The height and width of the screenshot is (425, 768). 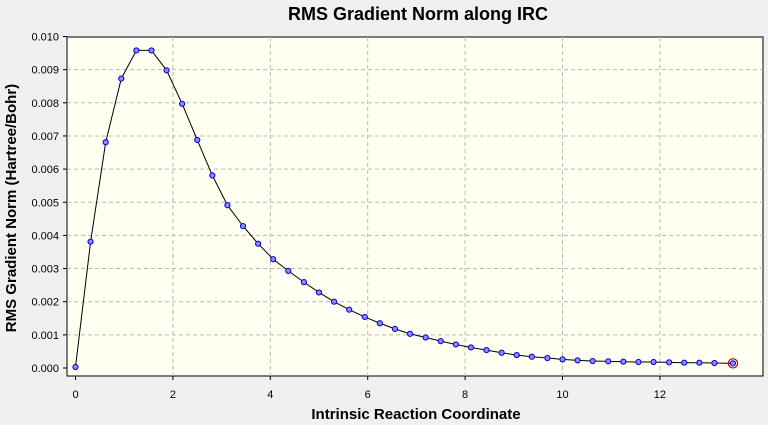 What do you see at coordinates (11, 208) in the screenshot?
I see `y-axis-label: RMS Gradient Norm (Hartree/Bohr)` at bounding box center [11, 208].